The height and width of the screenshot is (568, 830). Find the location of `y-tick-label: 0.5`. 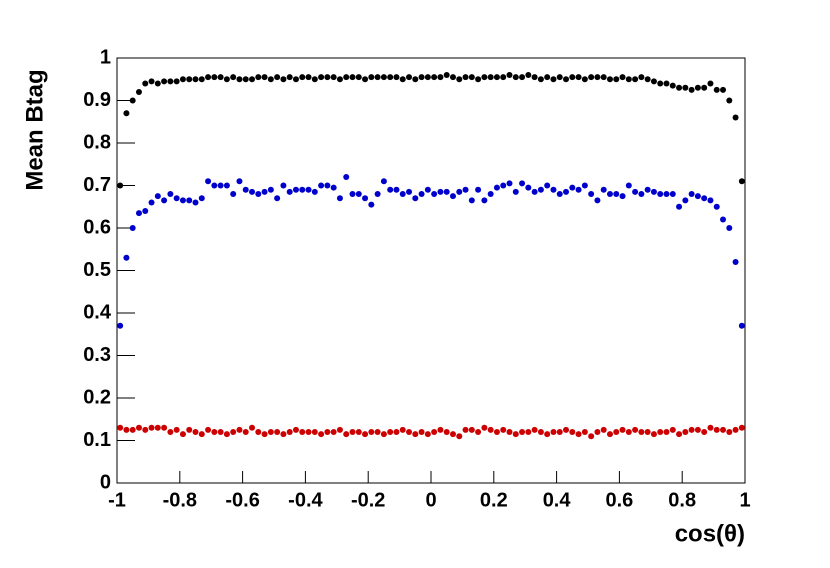

y-tick-label: 0.5 is located at coordinates (97, 270).